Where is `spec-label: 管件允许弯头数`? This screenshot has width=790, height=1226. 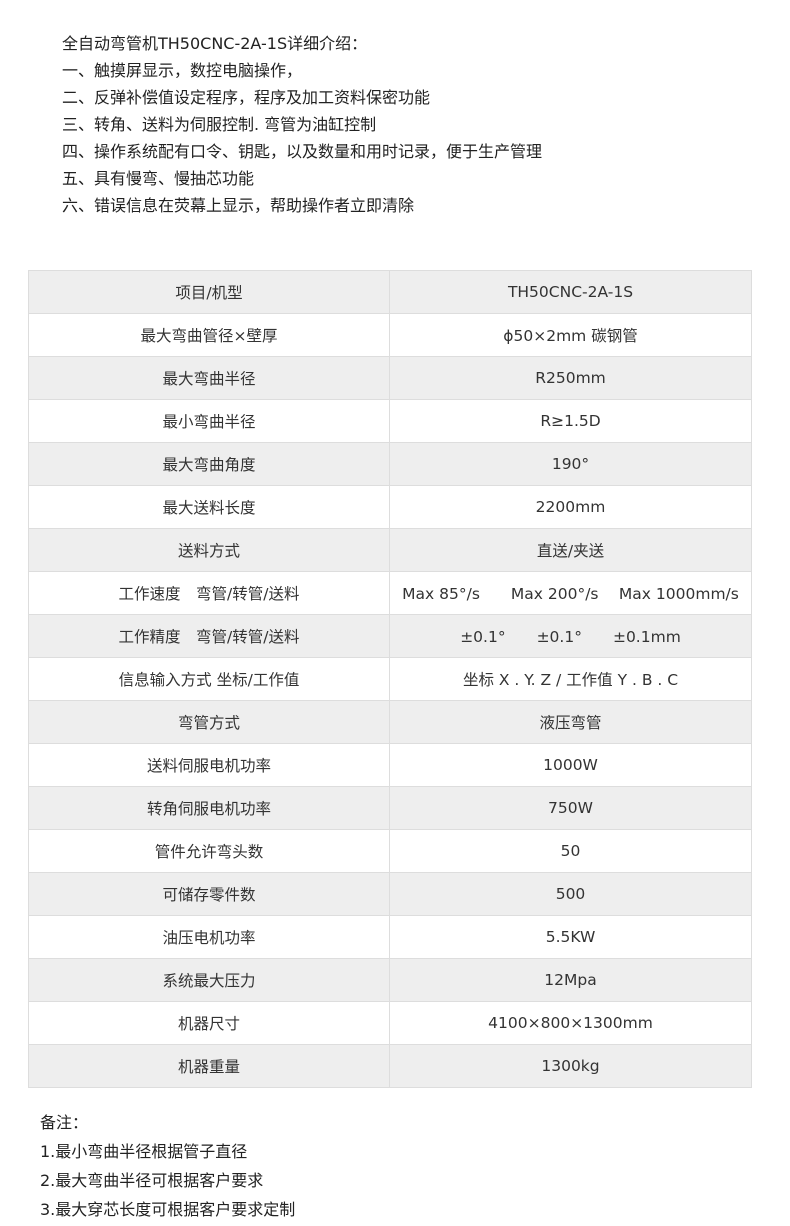
spec-label: 管件允许弯头数 is located at coordinates (209, 851).